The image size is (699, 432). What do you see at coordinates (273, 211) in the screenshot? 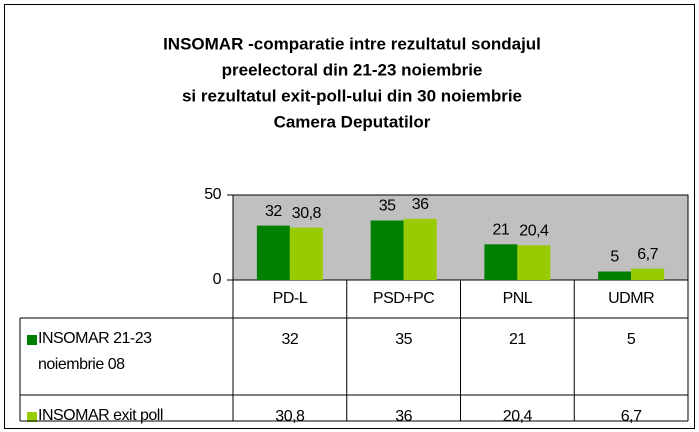
I see `data-label: 32` at bounding box center [273, 211].